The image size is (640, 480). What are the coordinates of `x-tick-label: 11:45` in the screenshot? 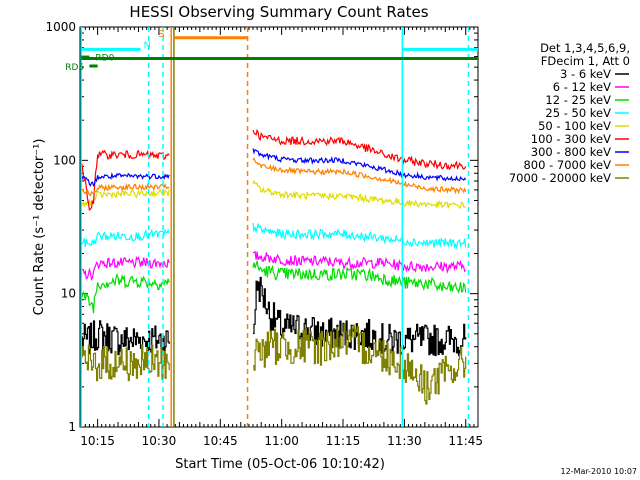 It's located at (465, 441).